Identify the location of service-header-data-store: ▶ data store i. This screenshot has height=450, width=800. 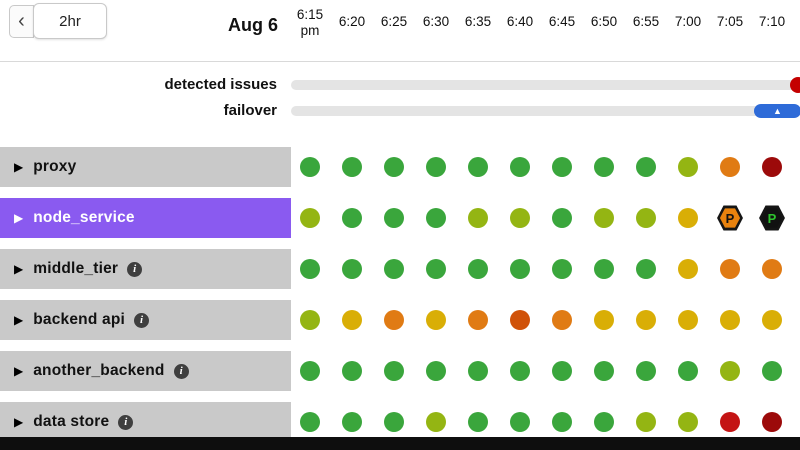
(145, 422).